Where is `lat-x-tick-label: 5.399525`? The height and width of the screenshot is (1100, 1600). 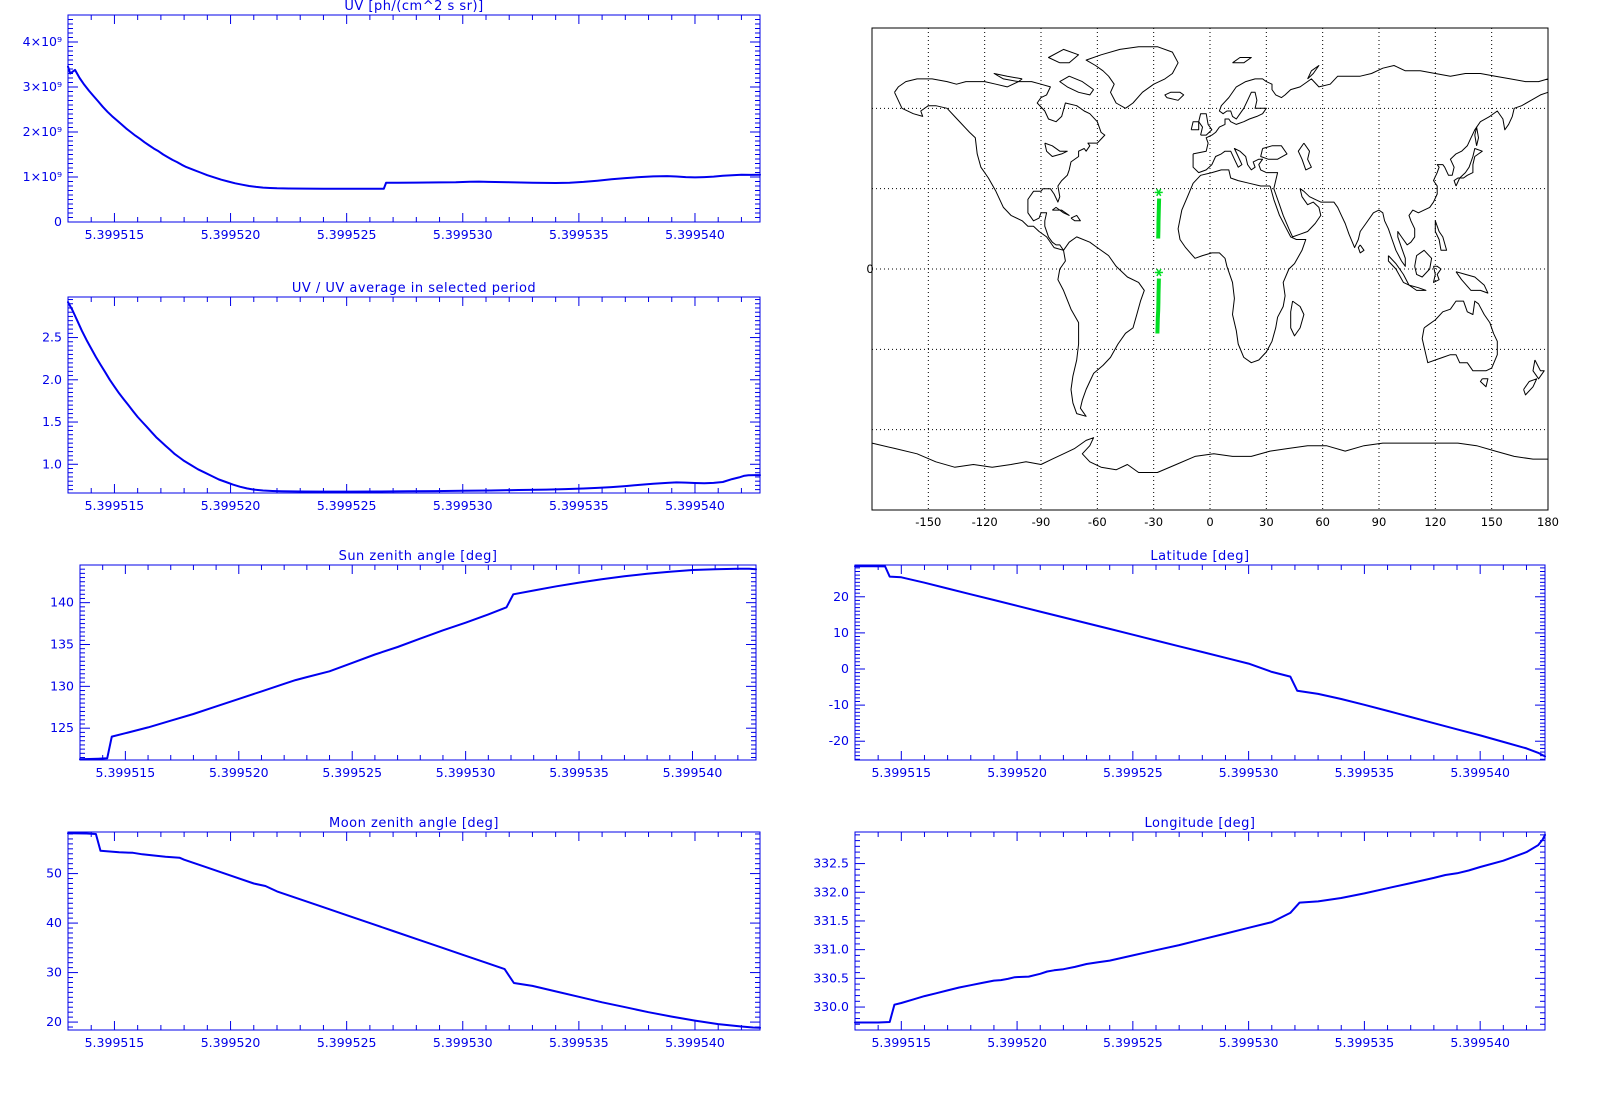
lat-x-tick-label: 5.399525 is located at coordinates (1133, 772).